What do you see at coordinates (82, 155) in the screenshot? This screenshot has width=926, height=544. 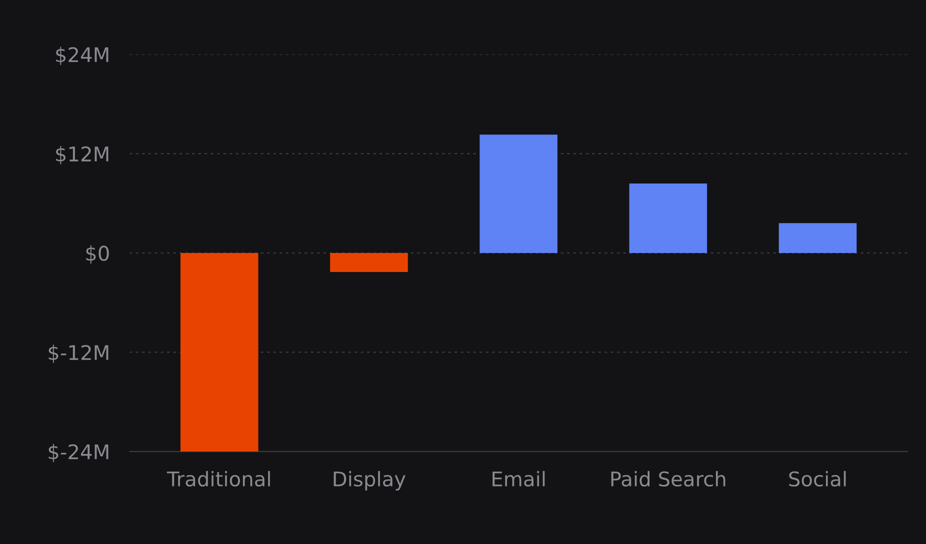 I see `y-tick-label: $12M` at bounding box center [82, 155].